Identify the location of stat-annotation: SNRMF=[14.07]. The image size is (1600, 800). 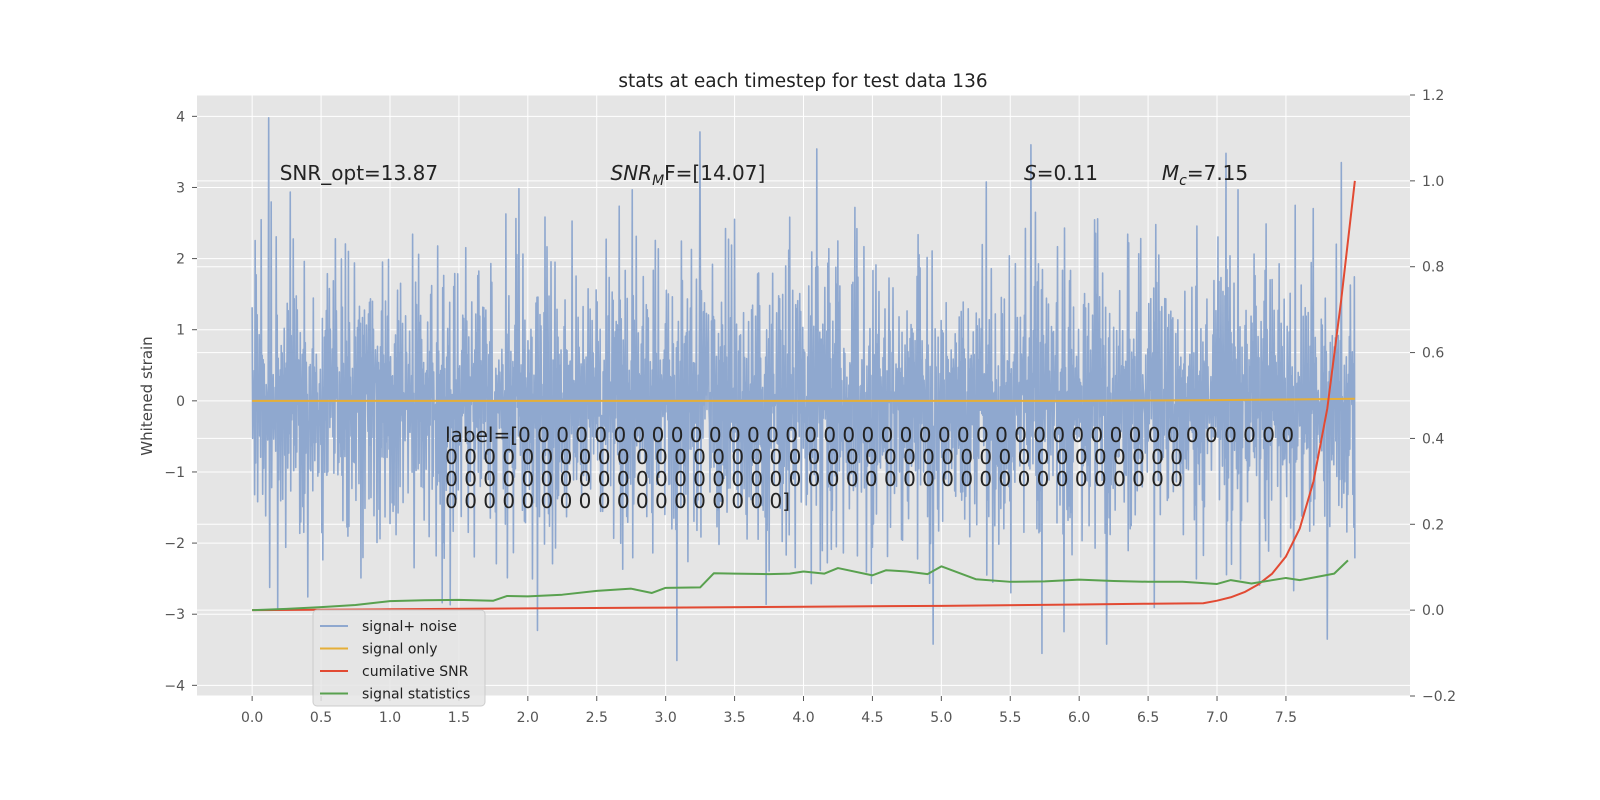
(688, 175).